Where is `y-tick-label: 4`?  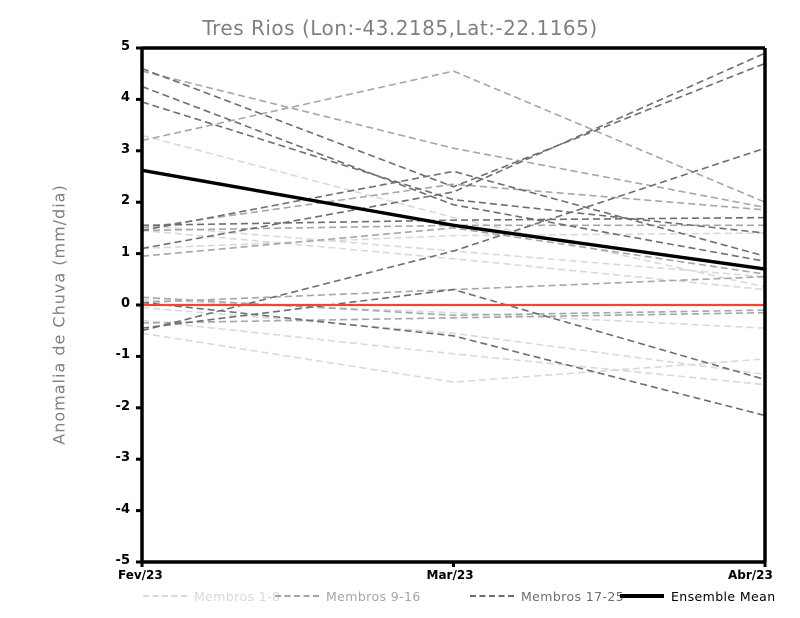 y-tick-label: 4 is located at coordinates (125, 98).